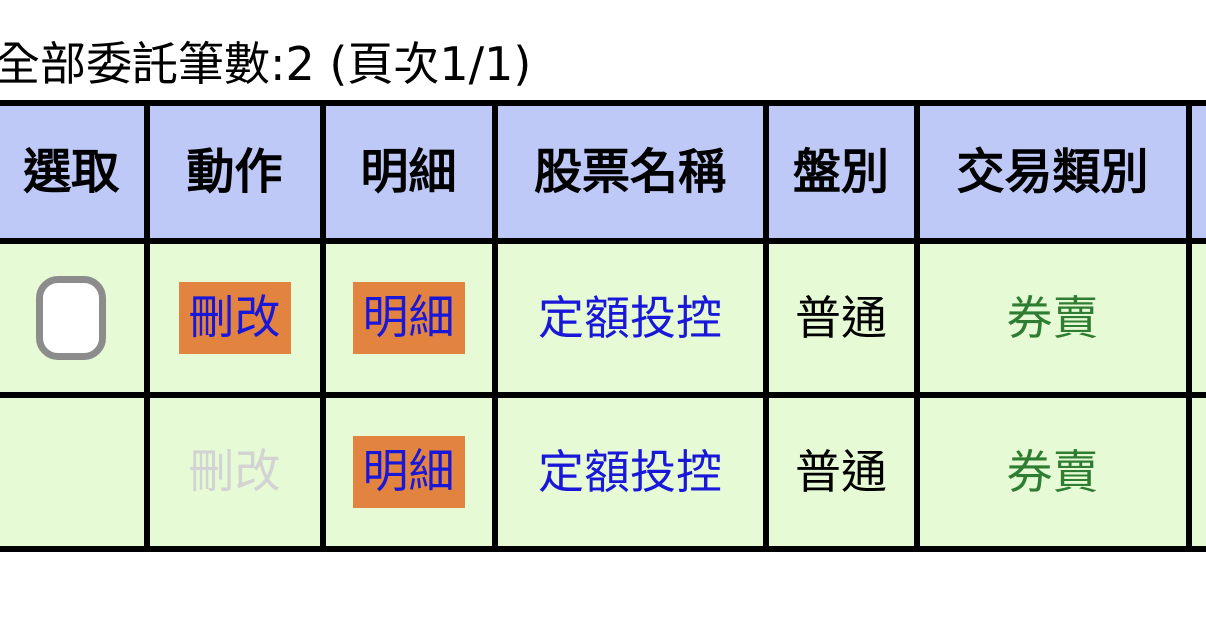  Describe the element at coordinates (1197, 173) in the screenshot. I see `column-header-next: 委` at that location.